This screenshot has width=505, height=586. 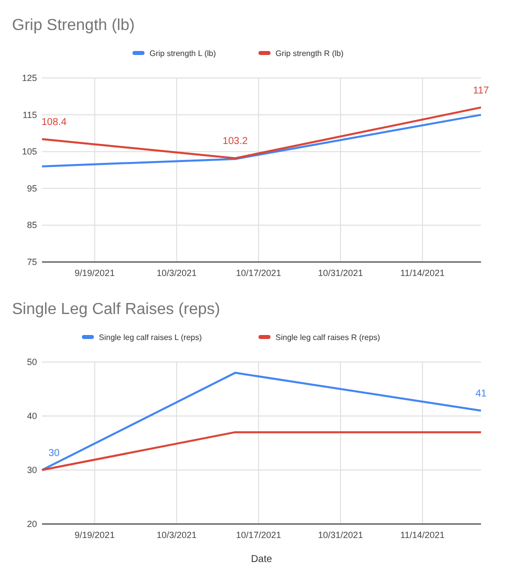 What do you see at coordinates (328, 337) in the screenshot?
I see `legend-label: Single leg calf raises R (reps)` at bounding box center [328, 337].